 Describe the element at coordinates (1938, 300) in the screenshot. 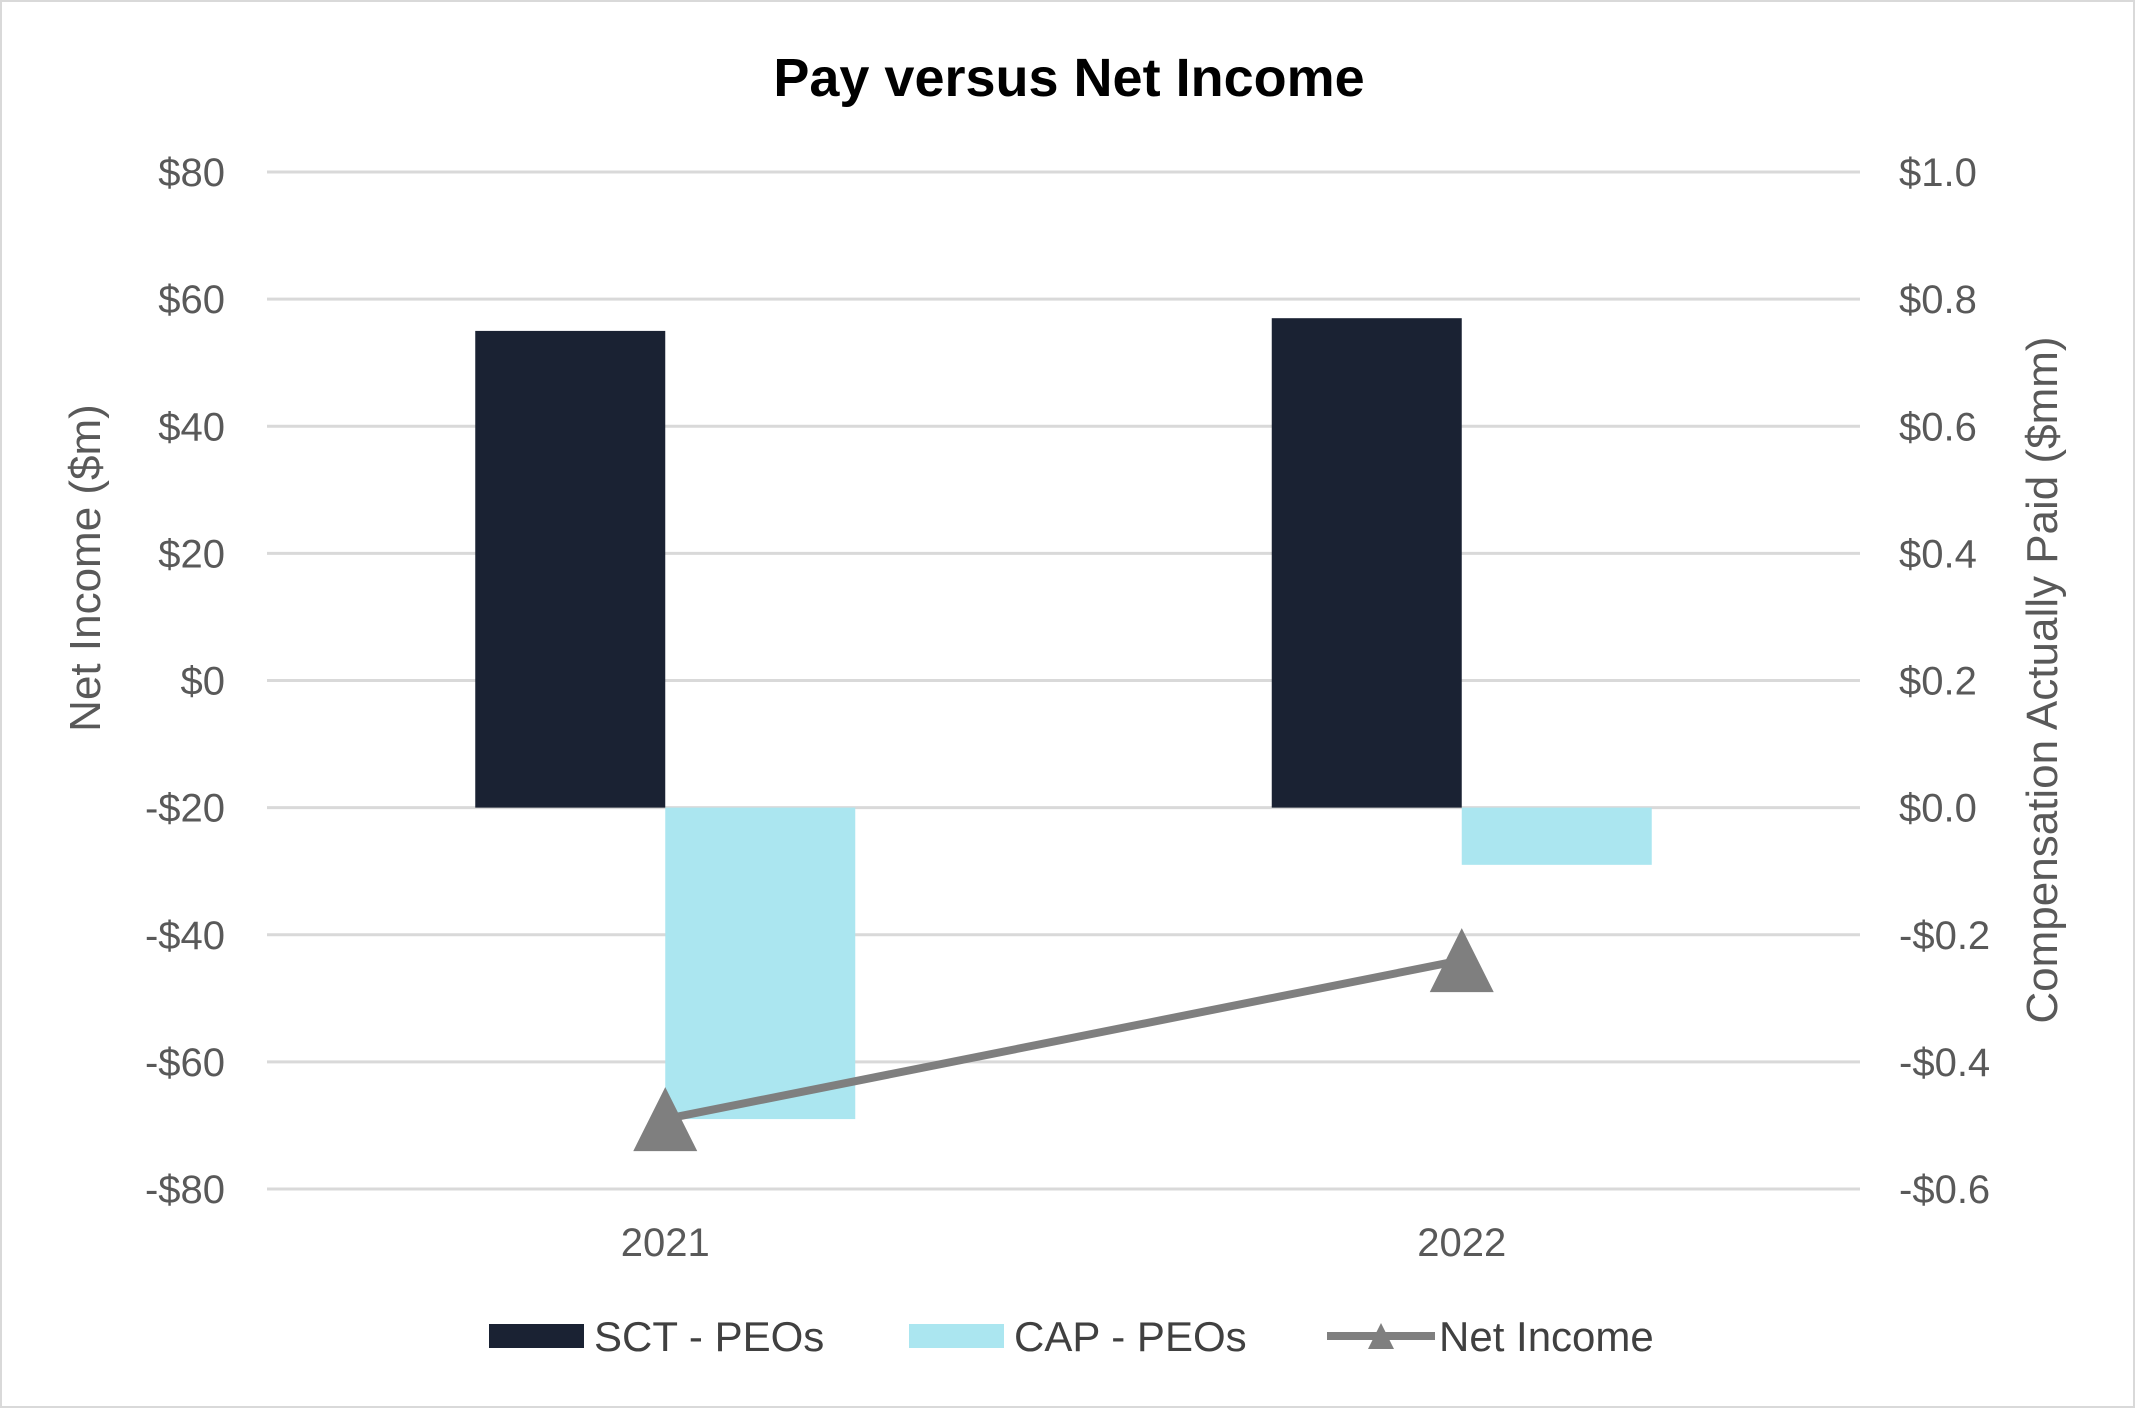

I see `right-tick-label: $0.8` at that location.